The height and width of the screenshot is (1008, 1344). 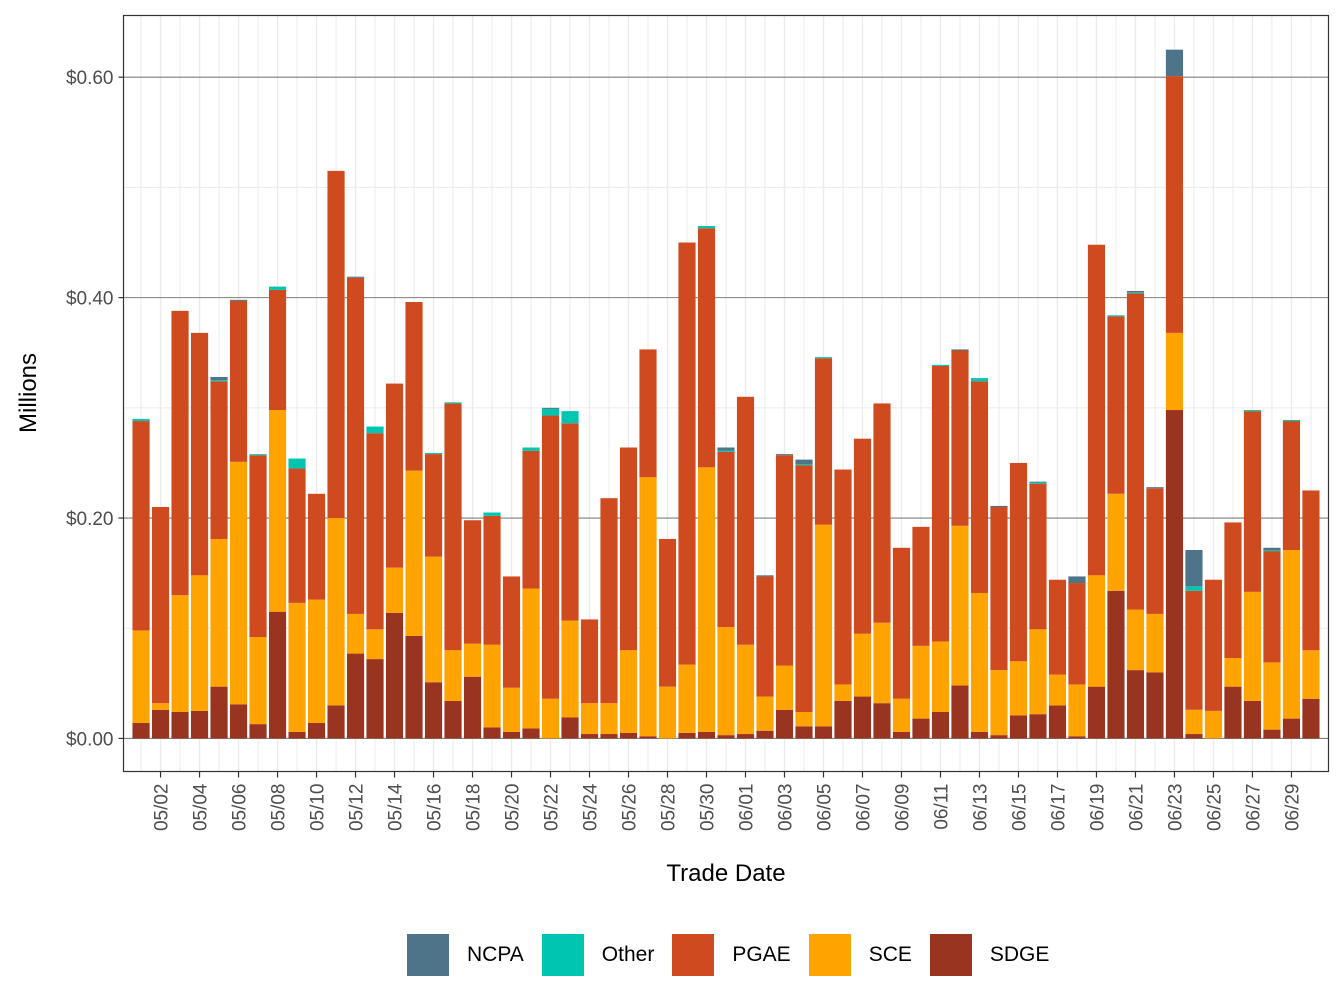 What do you see at coordinates (628, 954) in the screenshot?
I see `legend-label-other: Other` at bounding box center [628, 954].